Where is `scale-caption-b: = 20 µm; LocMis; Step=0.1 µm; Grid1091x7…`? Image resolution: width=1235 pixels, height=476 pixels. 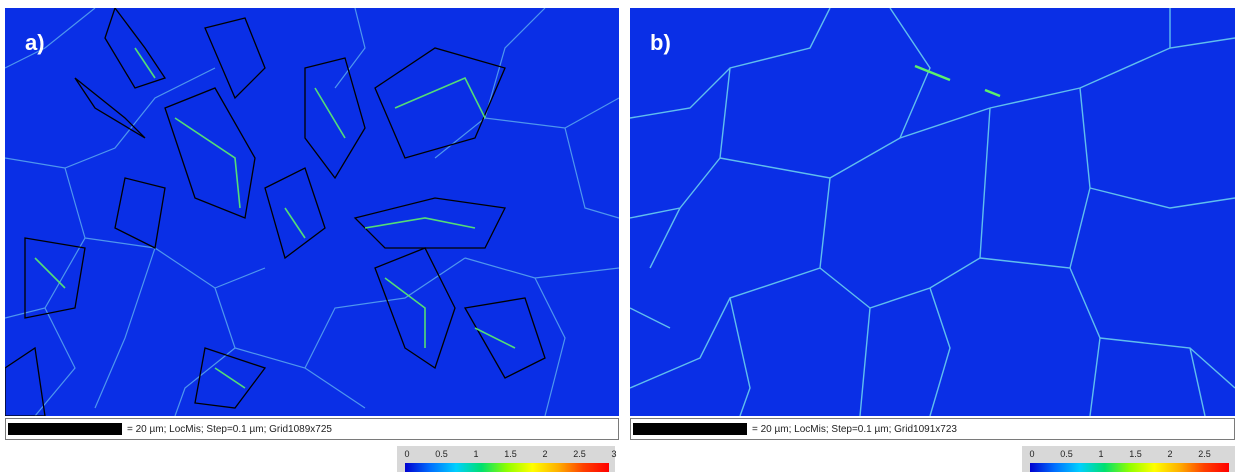
scale-caption-b: = 20 µm; LocMis; Step=0.1 µm; Grid1091x7… is located at coordinates (932, 429).